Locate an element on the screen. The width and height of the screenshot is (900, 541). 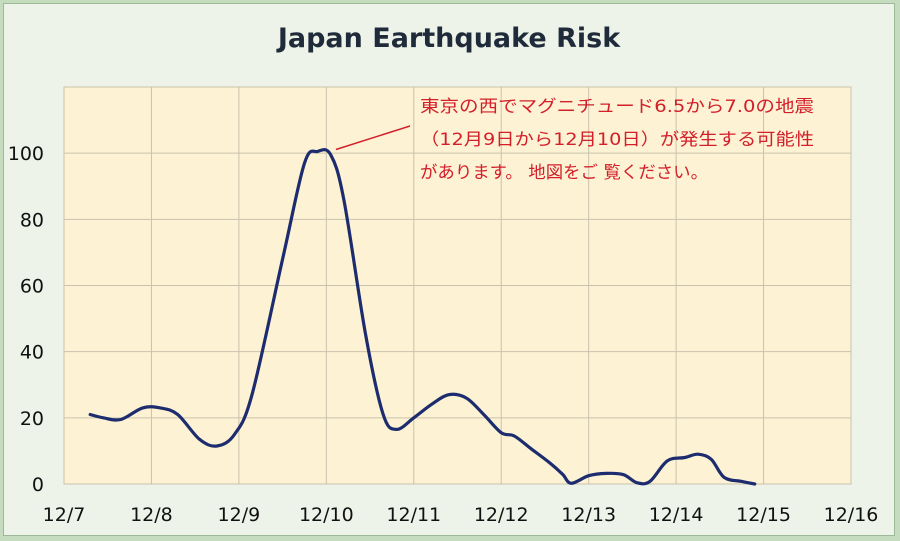
x-tick-label: 12/12 is located at coordinates (501, 515).